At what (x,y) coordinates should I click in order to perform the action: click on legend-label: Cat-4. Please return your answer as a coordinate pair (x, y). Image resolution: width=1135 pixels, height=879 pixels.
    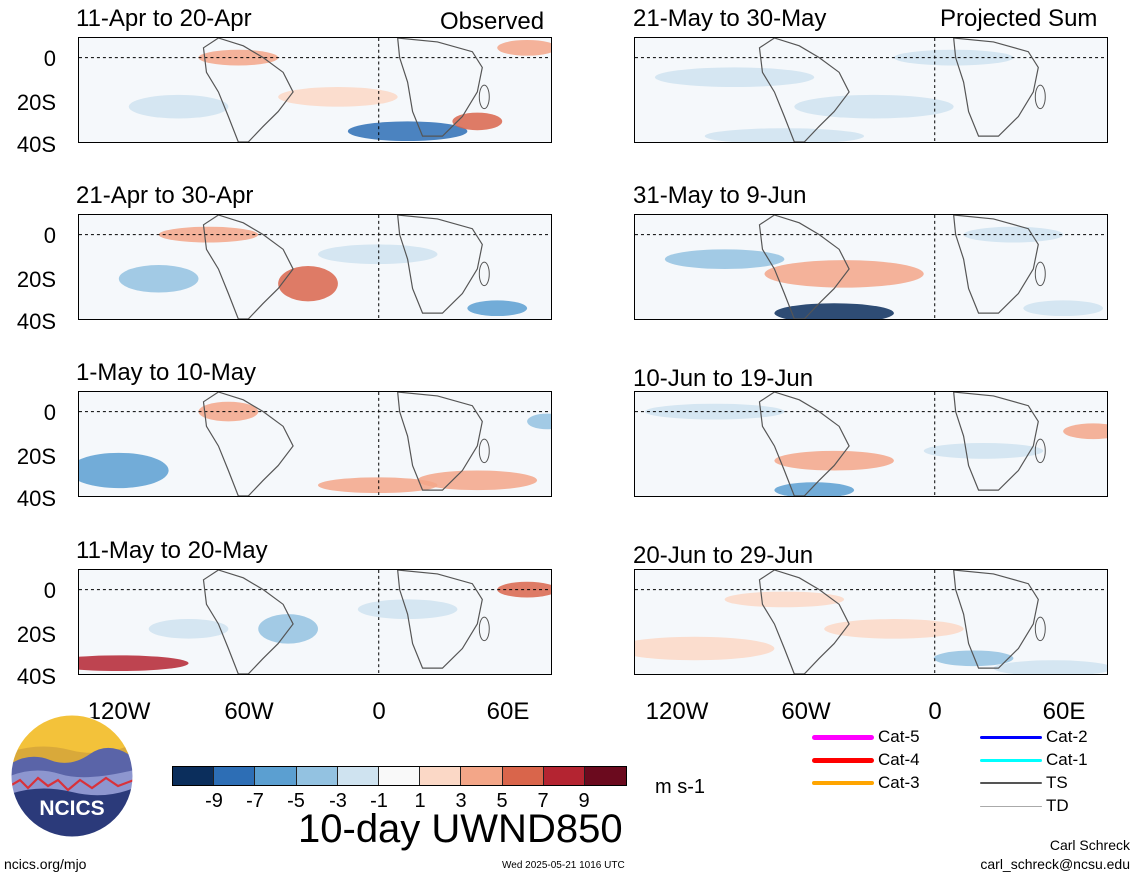
    Looking at the image, I should click on (899, 759).